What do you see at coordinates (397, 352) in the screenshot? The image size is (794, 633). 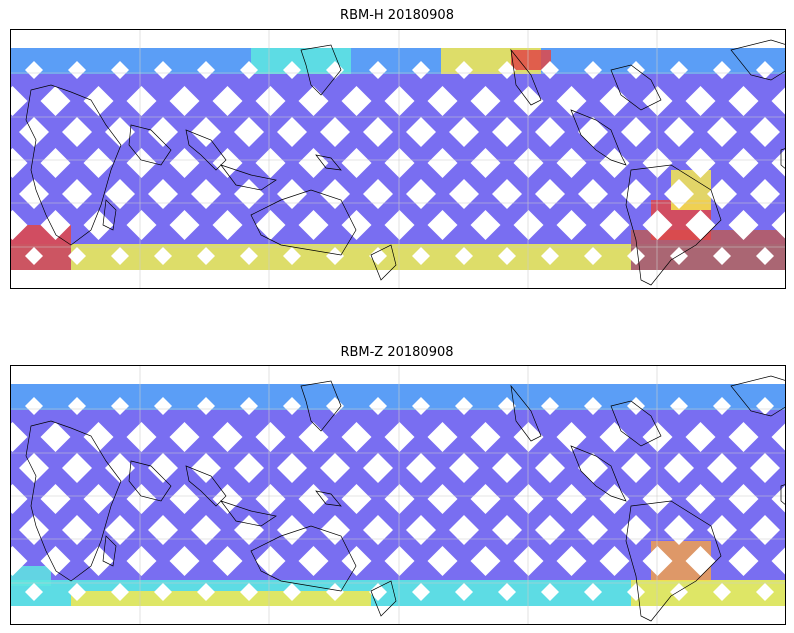 I see `map-title: RBM-Z 20180908` at bounding box center [397, 352].